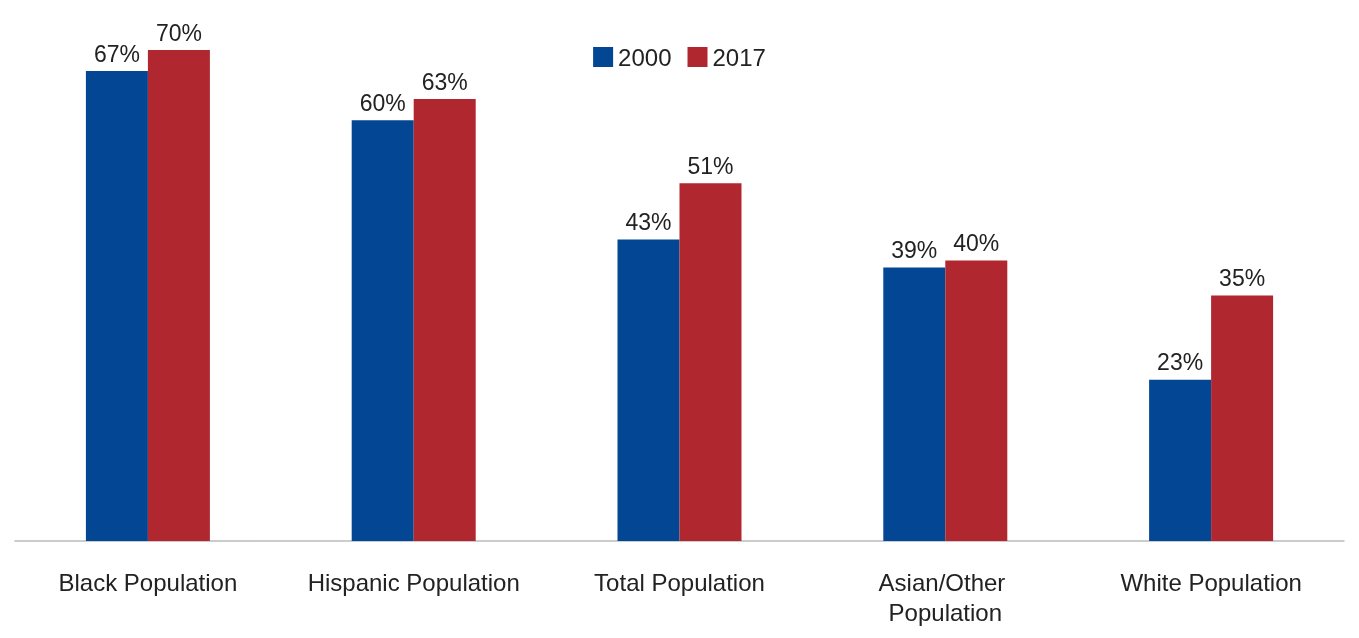 The height and width of the screenshot is (638, 1359). I want to click on data-label: 43%, so click(648, 221).